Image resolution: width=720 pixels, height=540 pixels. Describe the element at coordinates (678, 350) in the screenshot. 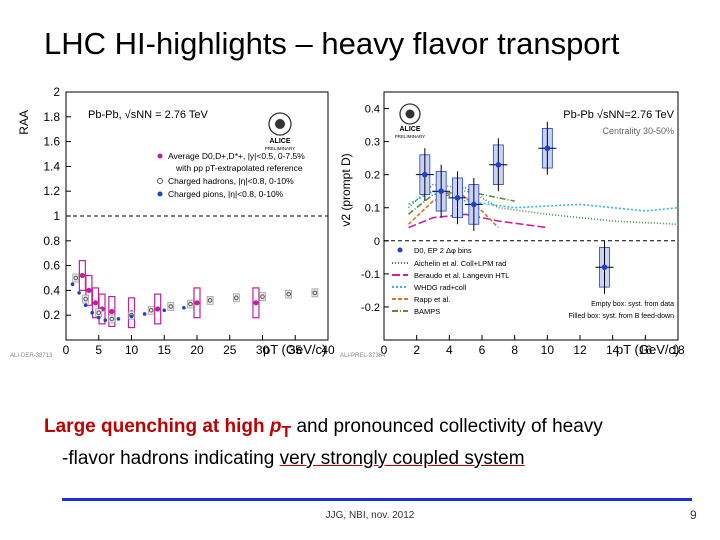

I see `v2-x-tick-label: 18` at that location.